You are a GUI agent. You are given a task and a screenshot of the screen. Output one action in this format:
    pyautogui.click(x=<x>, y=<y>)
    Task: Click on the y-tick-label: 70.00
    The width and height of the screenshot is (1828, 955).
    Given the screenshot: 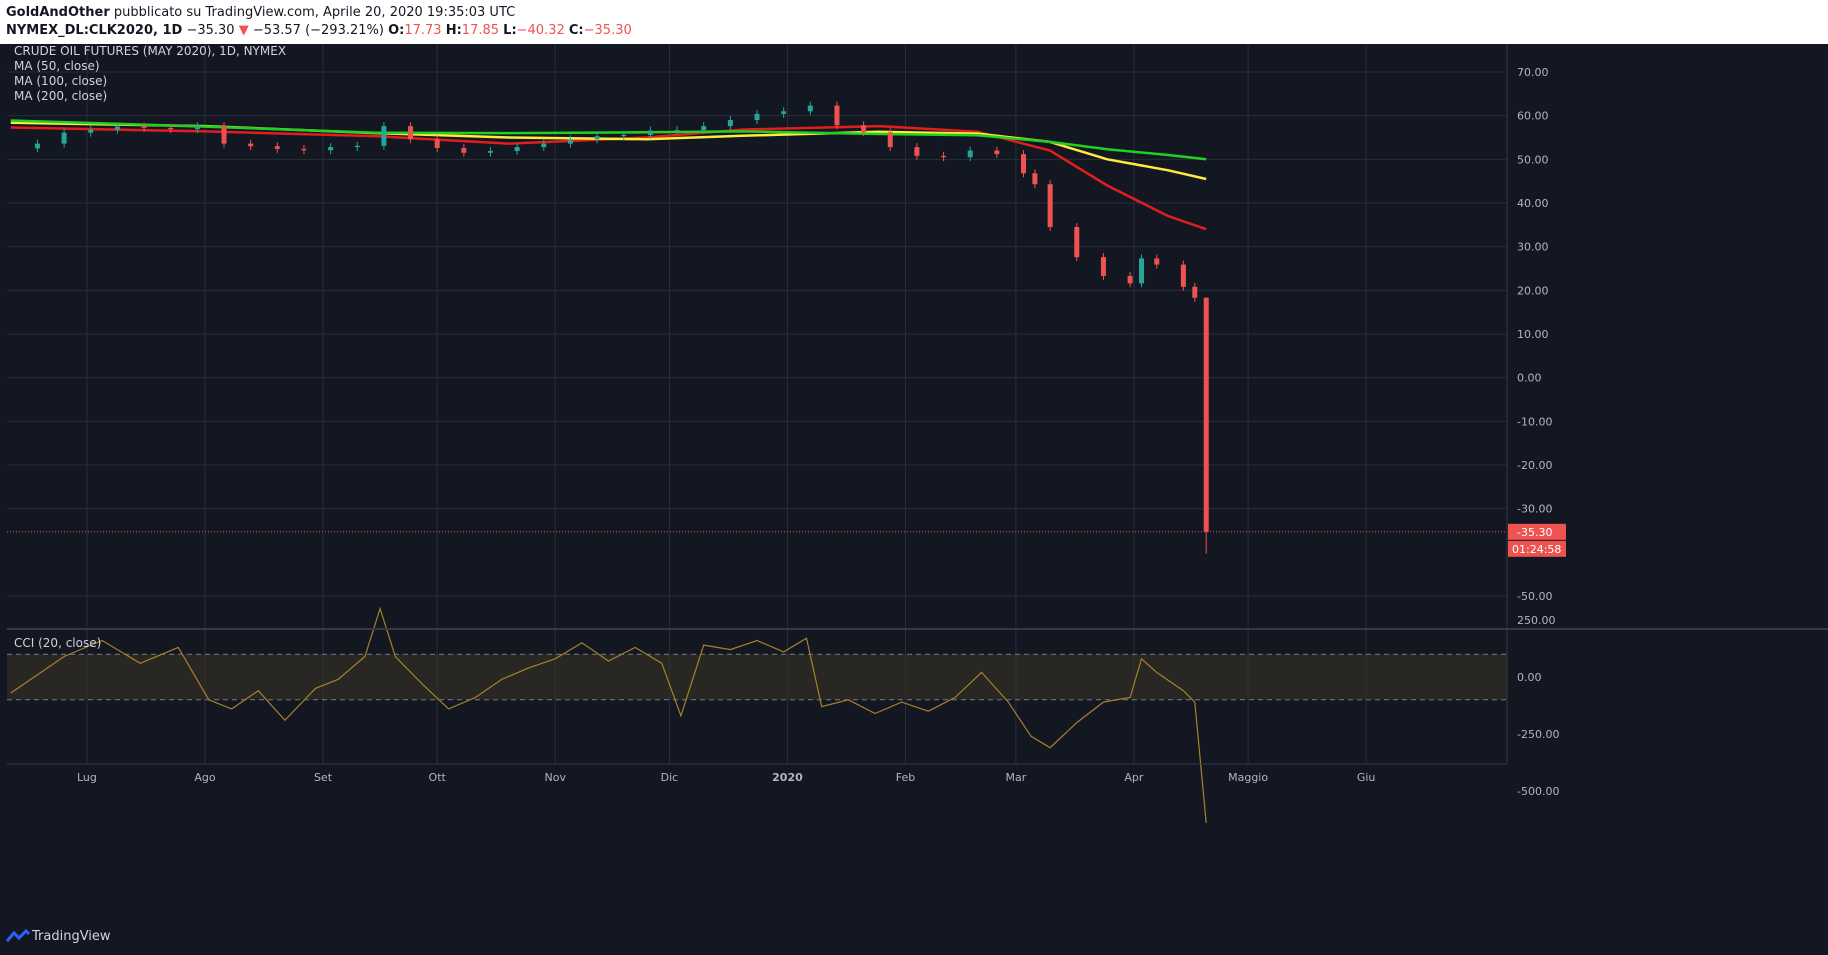 What is the action you would take?
    pyautogui.click(x=1533, y=72)
    